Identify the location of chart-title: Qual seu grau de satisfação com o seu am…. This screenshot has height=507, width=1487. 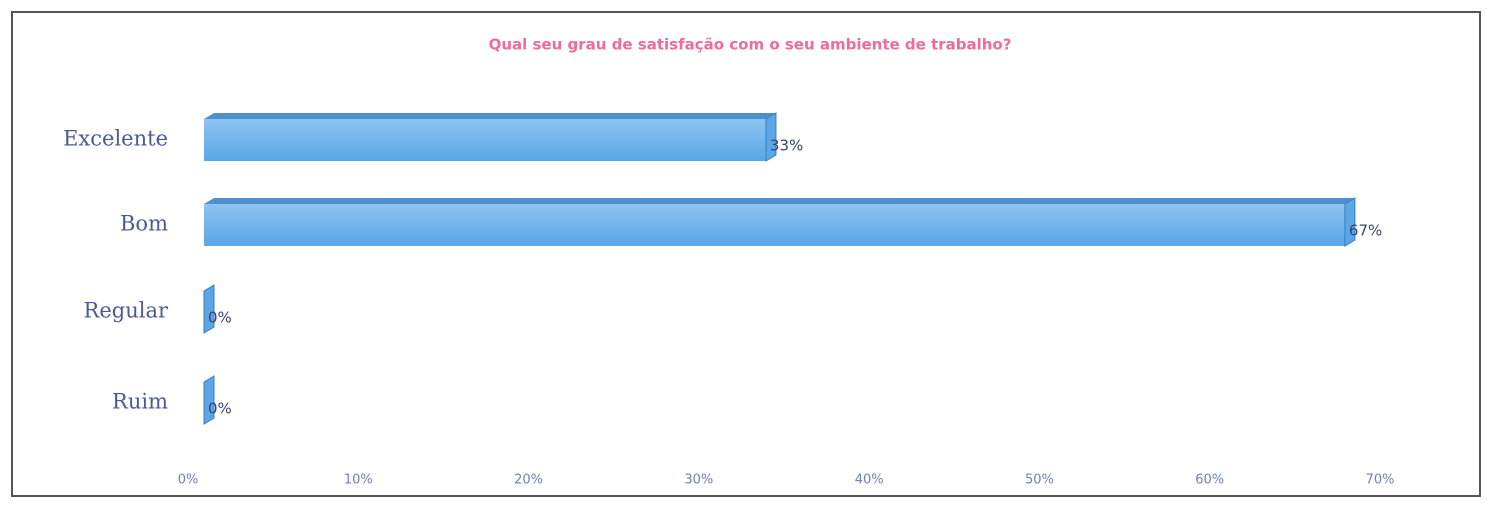
(750, 45).